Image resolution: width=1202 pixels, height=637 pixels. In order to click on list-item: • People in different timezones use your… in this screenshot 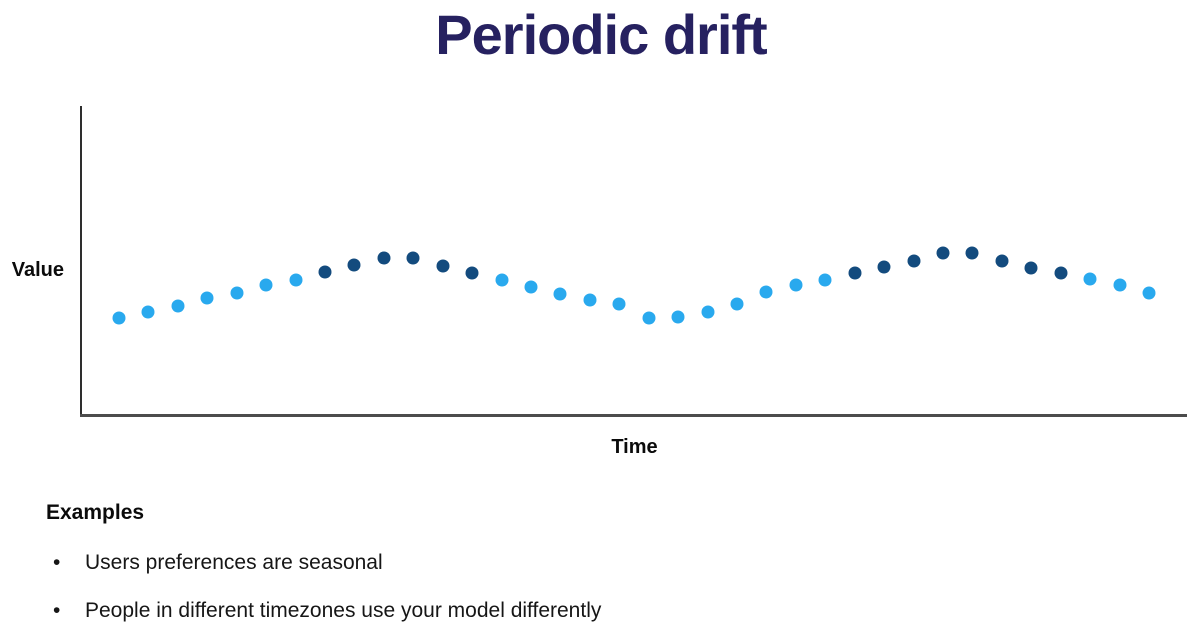, I will do `click(327, 610)`.